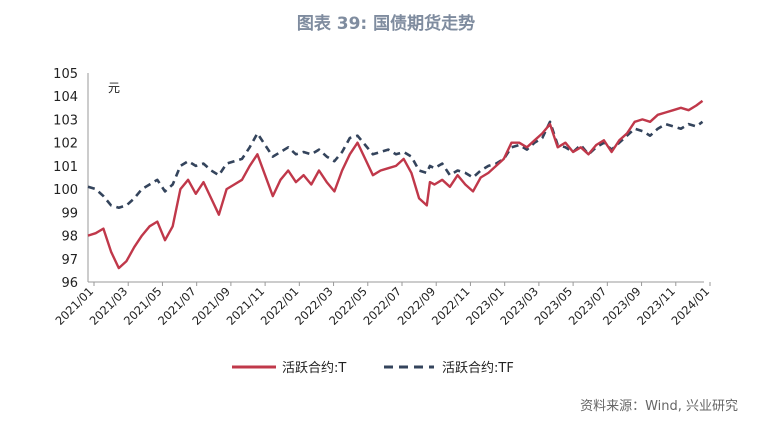 The width and height of the screenshot is (772, 425). Describe the element at coordinates (314, 368) in the screenshot. I see `legend-label-t: 活跃合约:T` at that location.